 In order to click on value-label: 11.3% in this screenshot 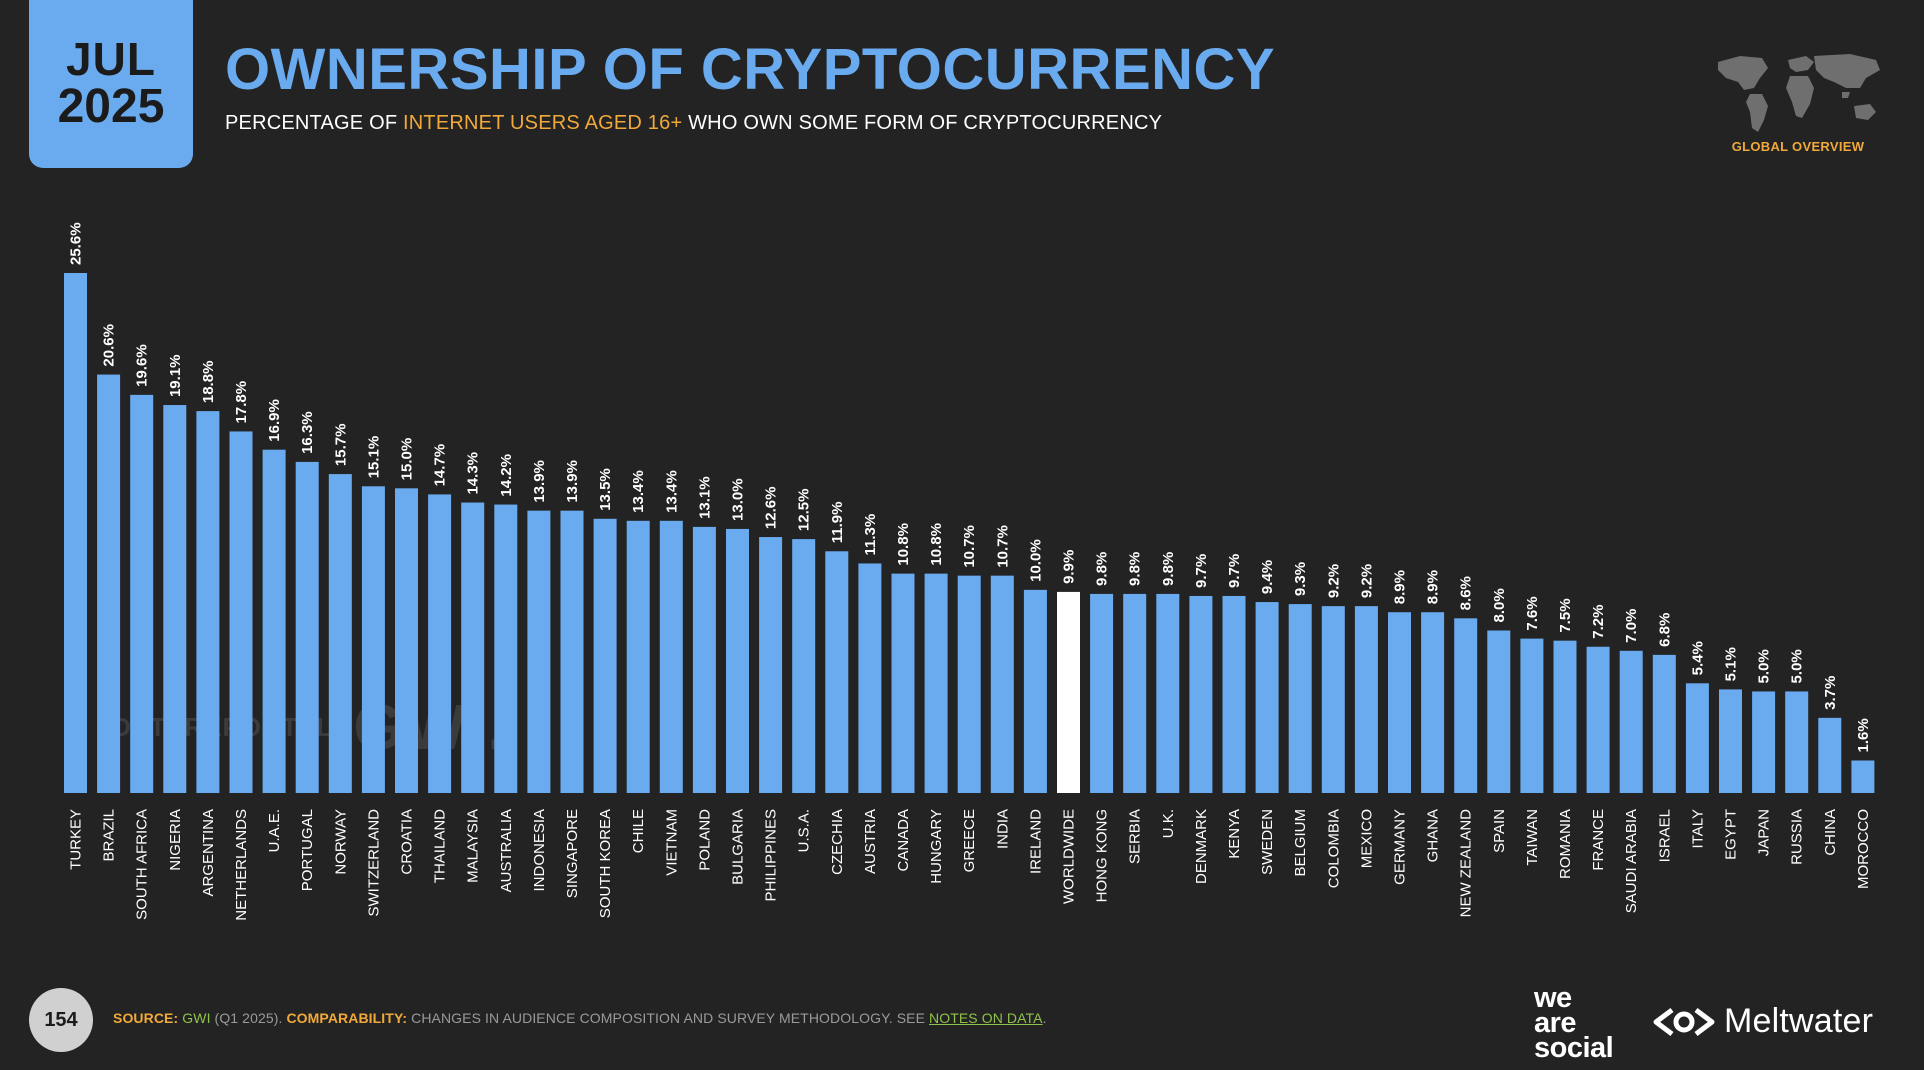, I will do `click(870, 535)`.